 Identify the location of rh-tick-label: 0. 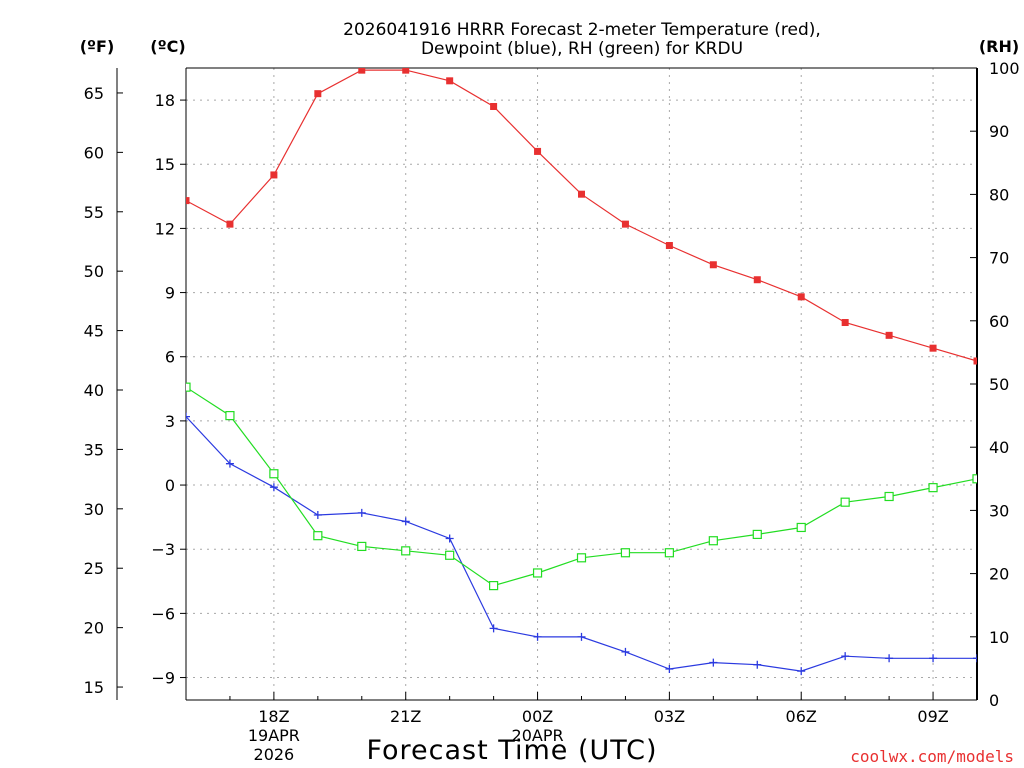
(994, 700).